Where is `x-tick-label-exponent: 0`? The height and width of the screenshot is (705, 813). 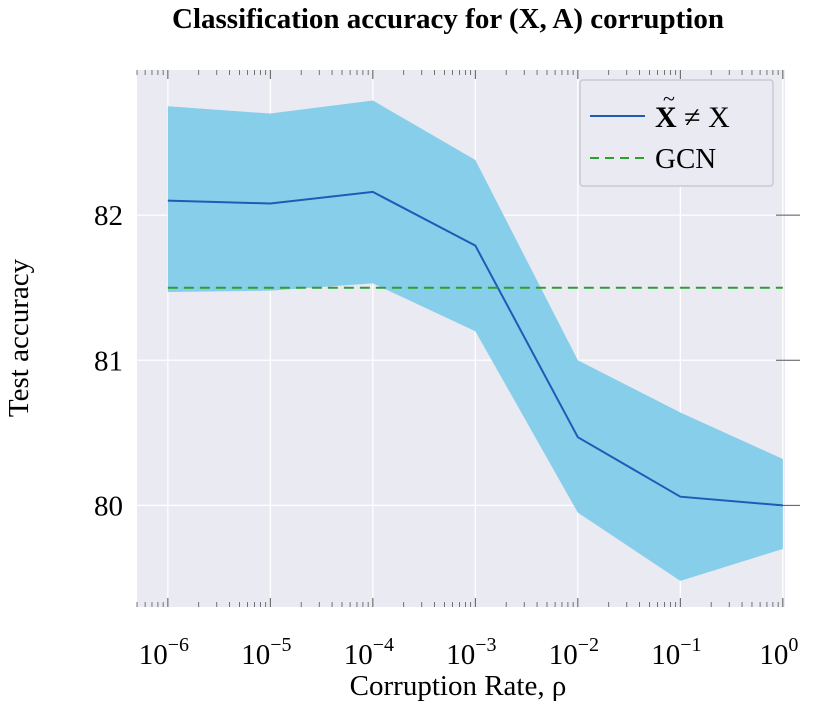 x-tick-label-exponent: 0 is located at coordinates (793, 645).